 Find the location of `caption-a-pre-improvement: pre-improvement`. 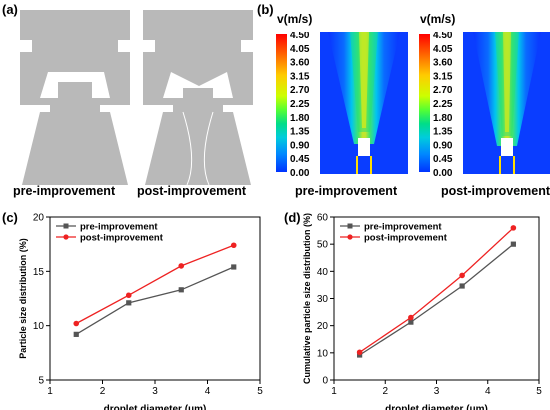

caption-a-pre-improvement: pre-improvement is located at coordinates (64, 191).